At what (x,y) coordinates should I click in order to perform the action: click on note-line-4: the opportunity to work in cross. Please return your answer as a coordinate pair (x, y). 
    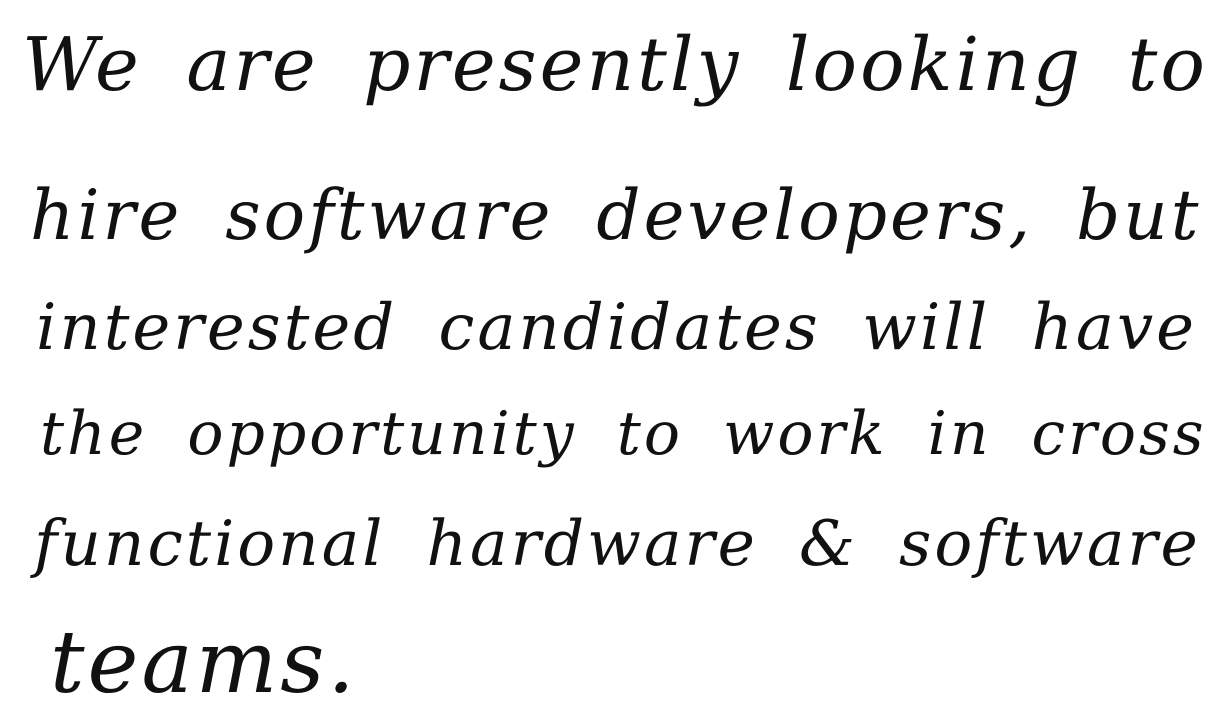
    Looking at the image, I should click on (623, 434).